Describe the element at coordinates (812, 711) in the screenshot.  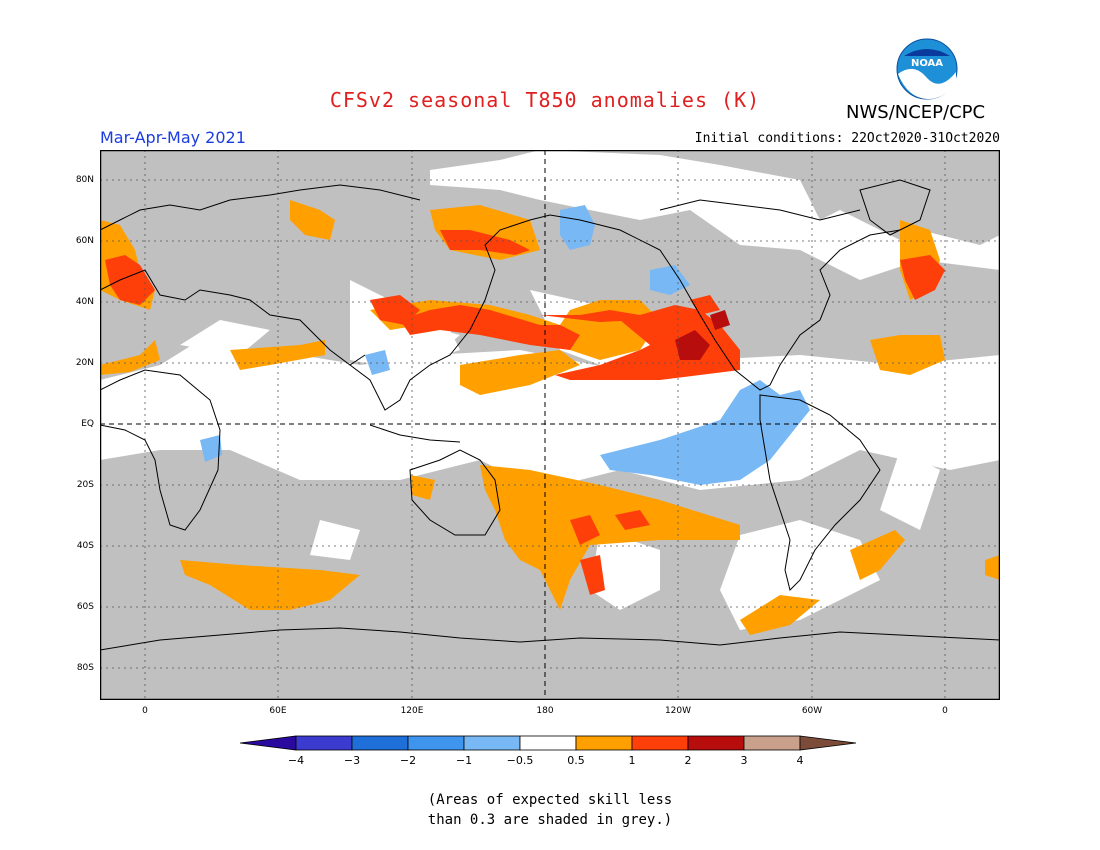
I see `lon-label-60w: 60W` at that location.